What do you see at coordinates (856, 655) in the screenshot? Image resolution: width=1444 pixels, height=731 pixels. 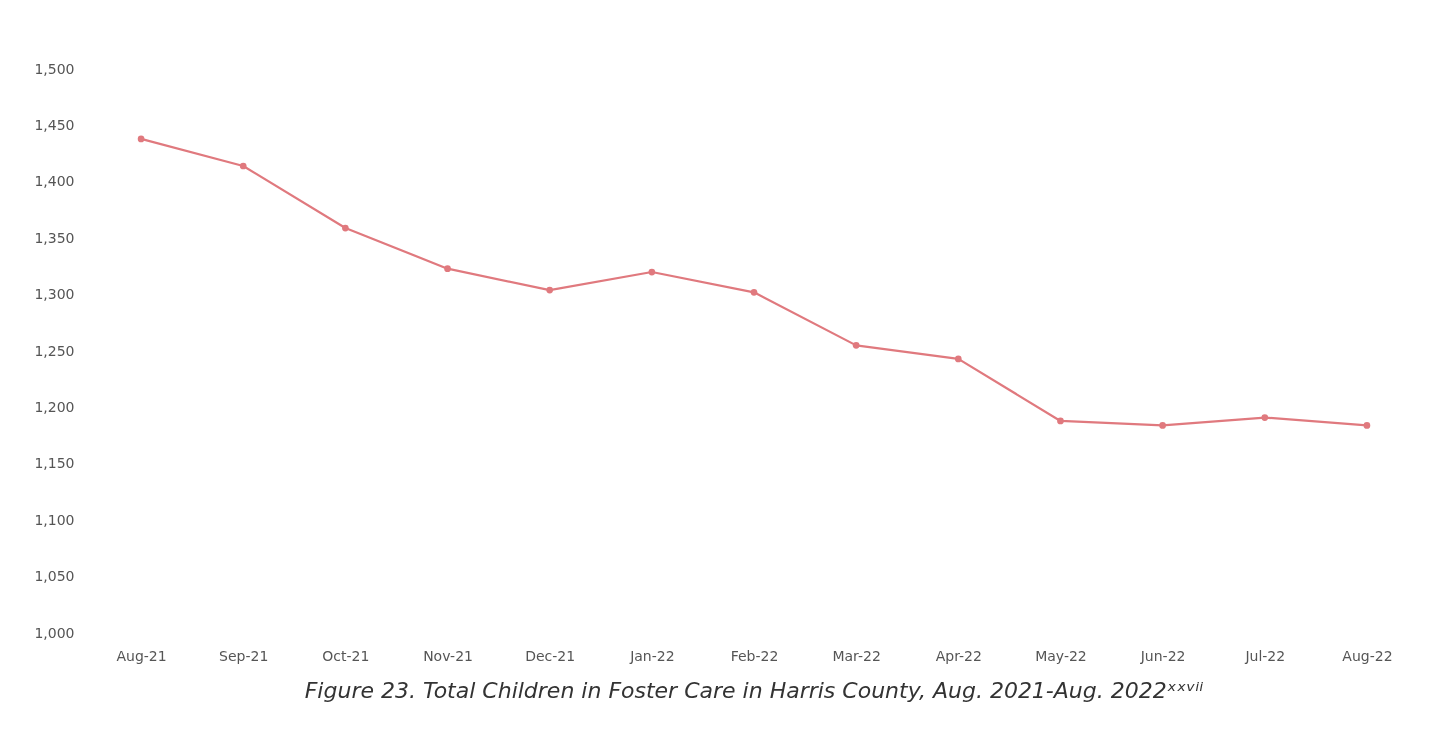 I see `x-tick-label: Mar-22` at bounding box center [856, 655].